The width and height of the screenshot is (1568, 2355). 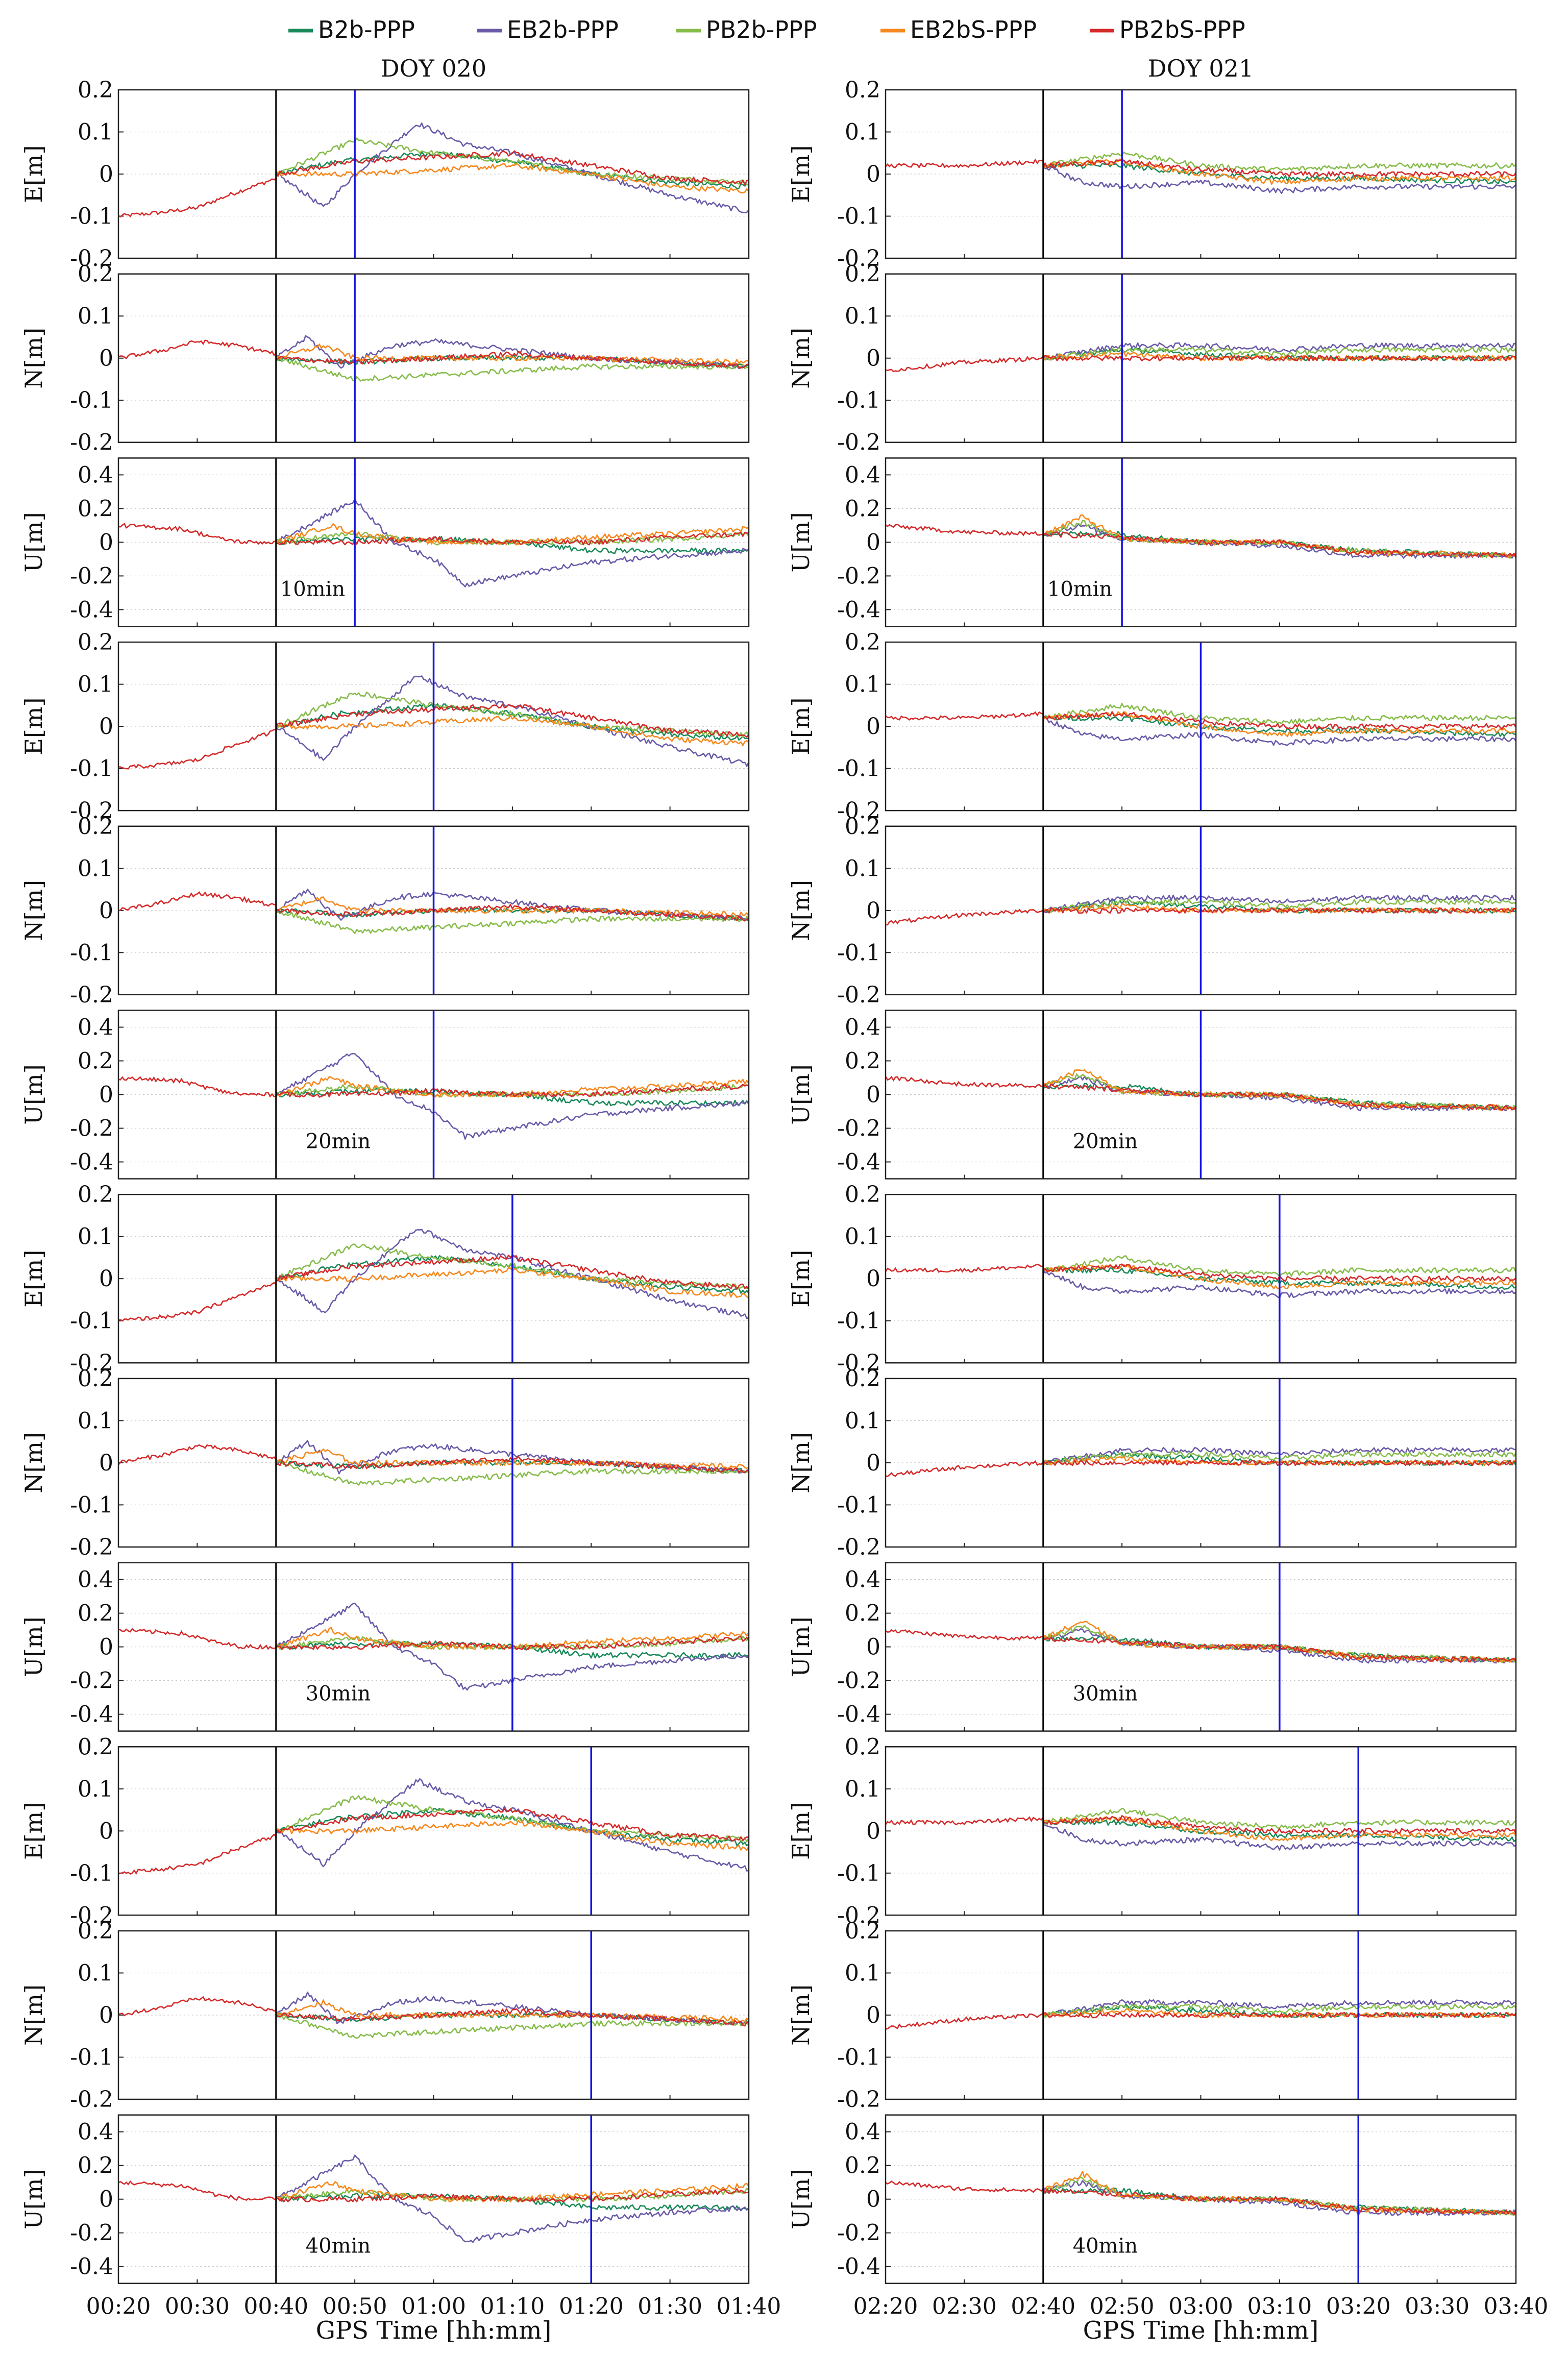 I want to click on legend-label: EB2bS-PPP, so click(x=973, y=30).